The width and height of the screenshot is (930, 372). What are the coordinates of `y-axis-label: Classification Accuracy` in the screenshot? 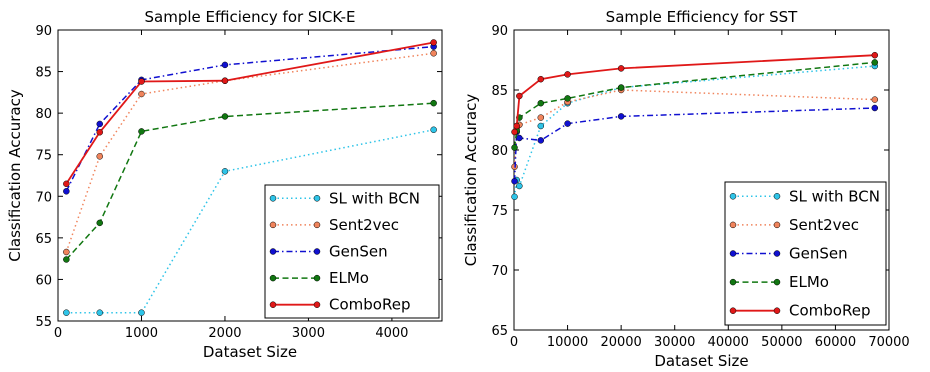 It's located at (471, 180).